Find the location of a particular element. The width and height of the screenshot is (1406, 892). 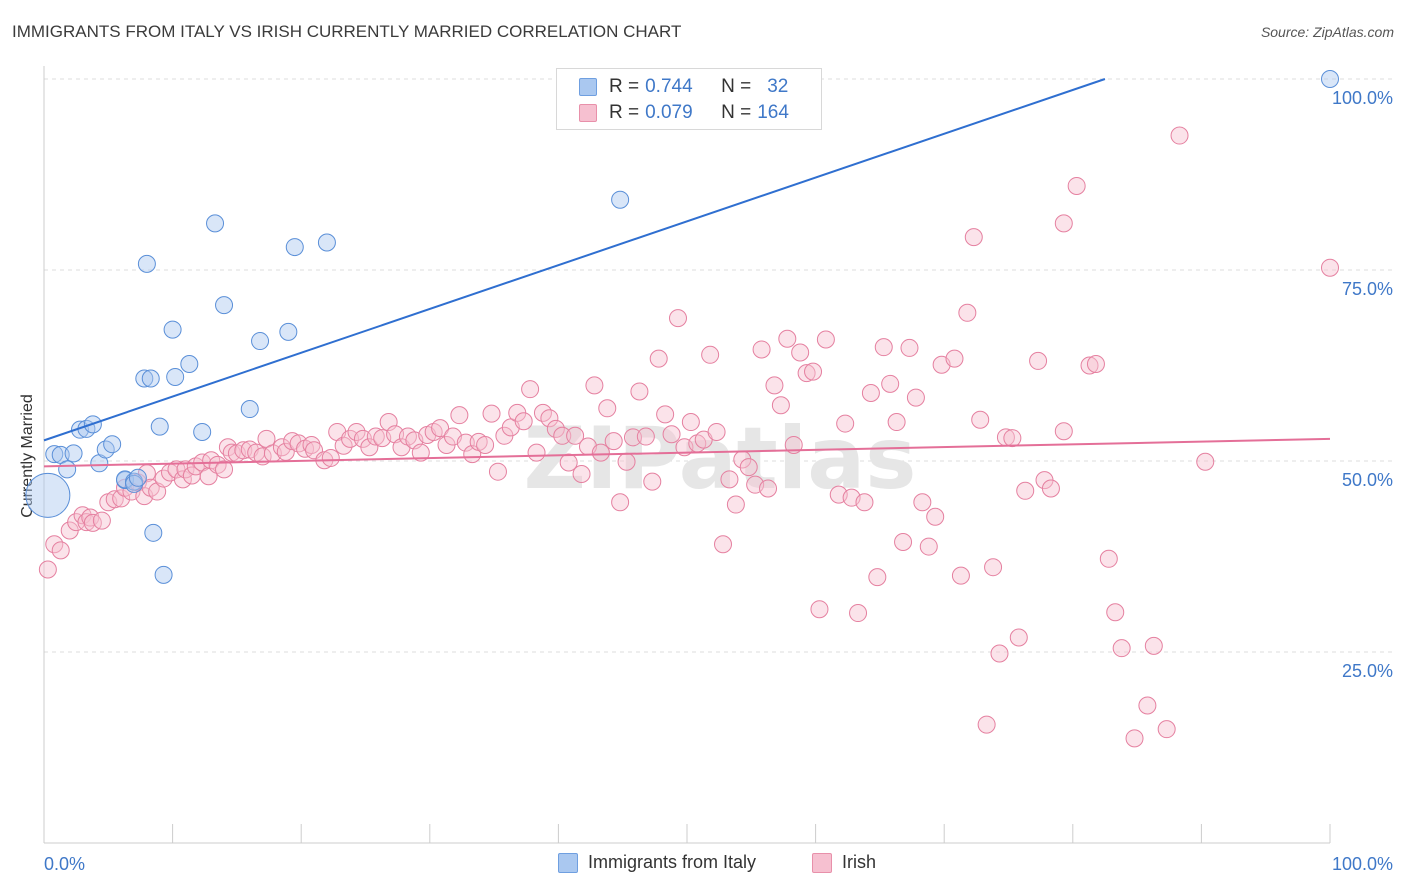

irish-swatch is located at coordinates (588, 113).